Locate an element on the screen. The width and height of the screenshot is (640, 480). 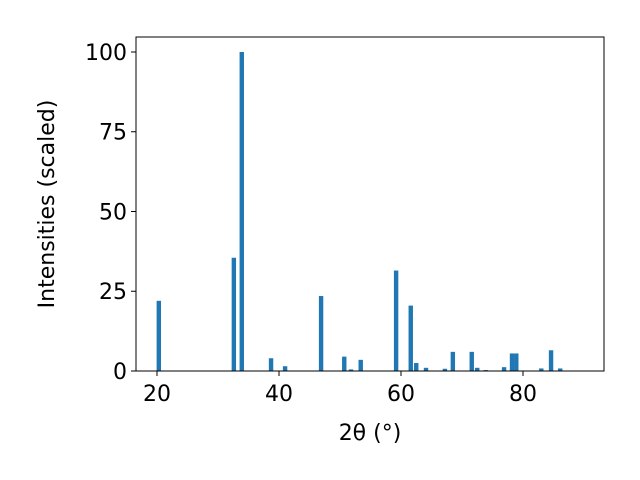
y-tick-label: 100 is located at coordinates (106, 53).